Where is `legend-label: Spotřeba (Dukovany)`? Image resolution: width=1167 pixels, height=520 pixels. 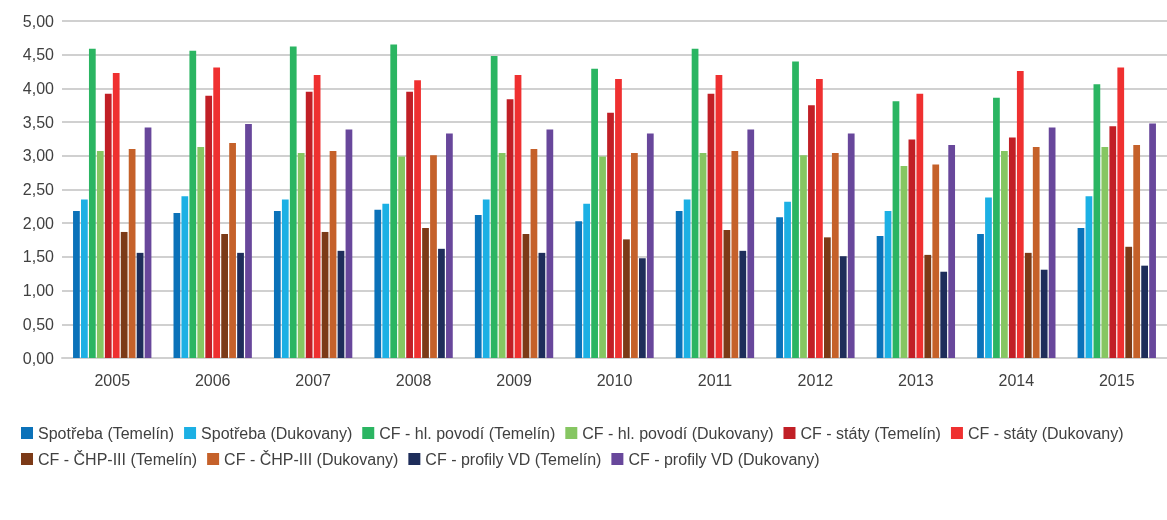 legend-label: Spotřeba (Dukovany) is located at coordinates (277, 433).